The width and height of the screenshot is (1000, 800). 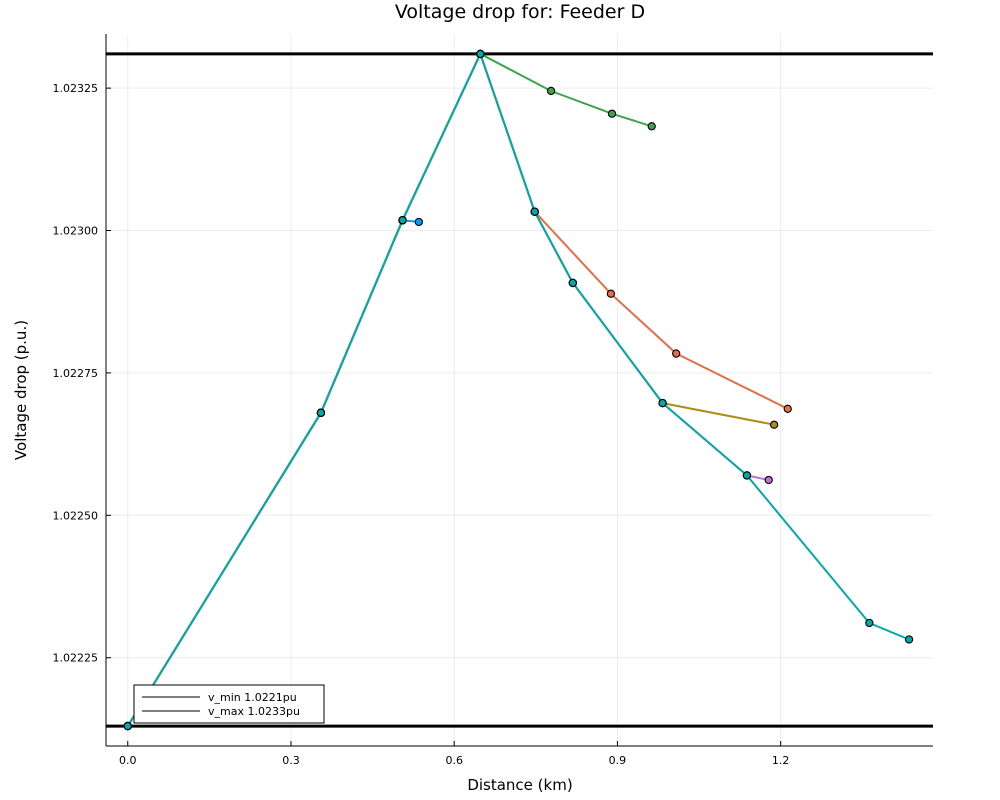 What do you see at coordinates (76, 373) in the screenshot?
I see `y-tick-label: 1.02275` at bounding box center [76, 373].